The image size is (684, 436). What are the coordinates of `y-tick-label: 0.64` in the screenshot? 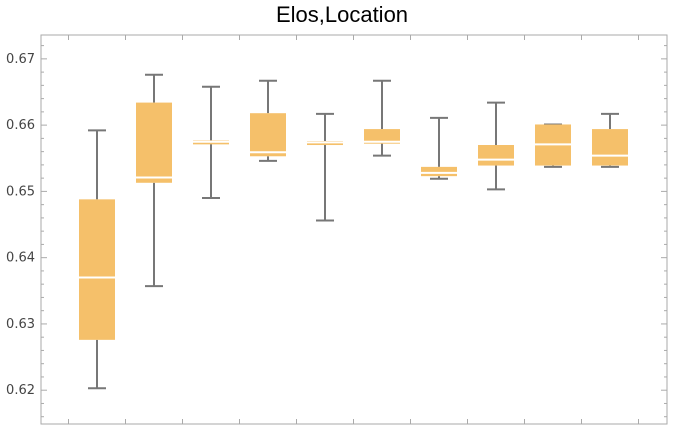 It's located at (20, 258).